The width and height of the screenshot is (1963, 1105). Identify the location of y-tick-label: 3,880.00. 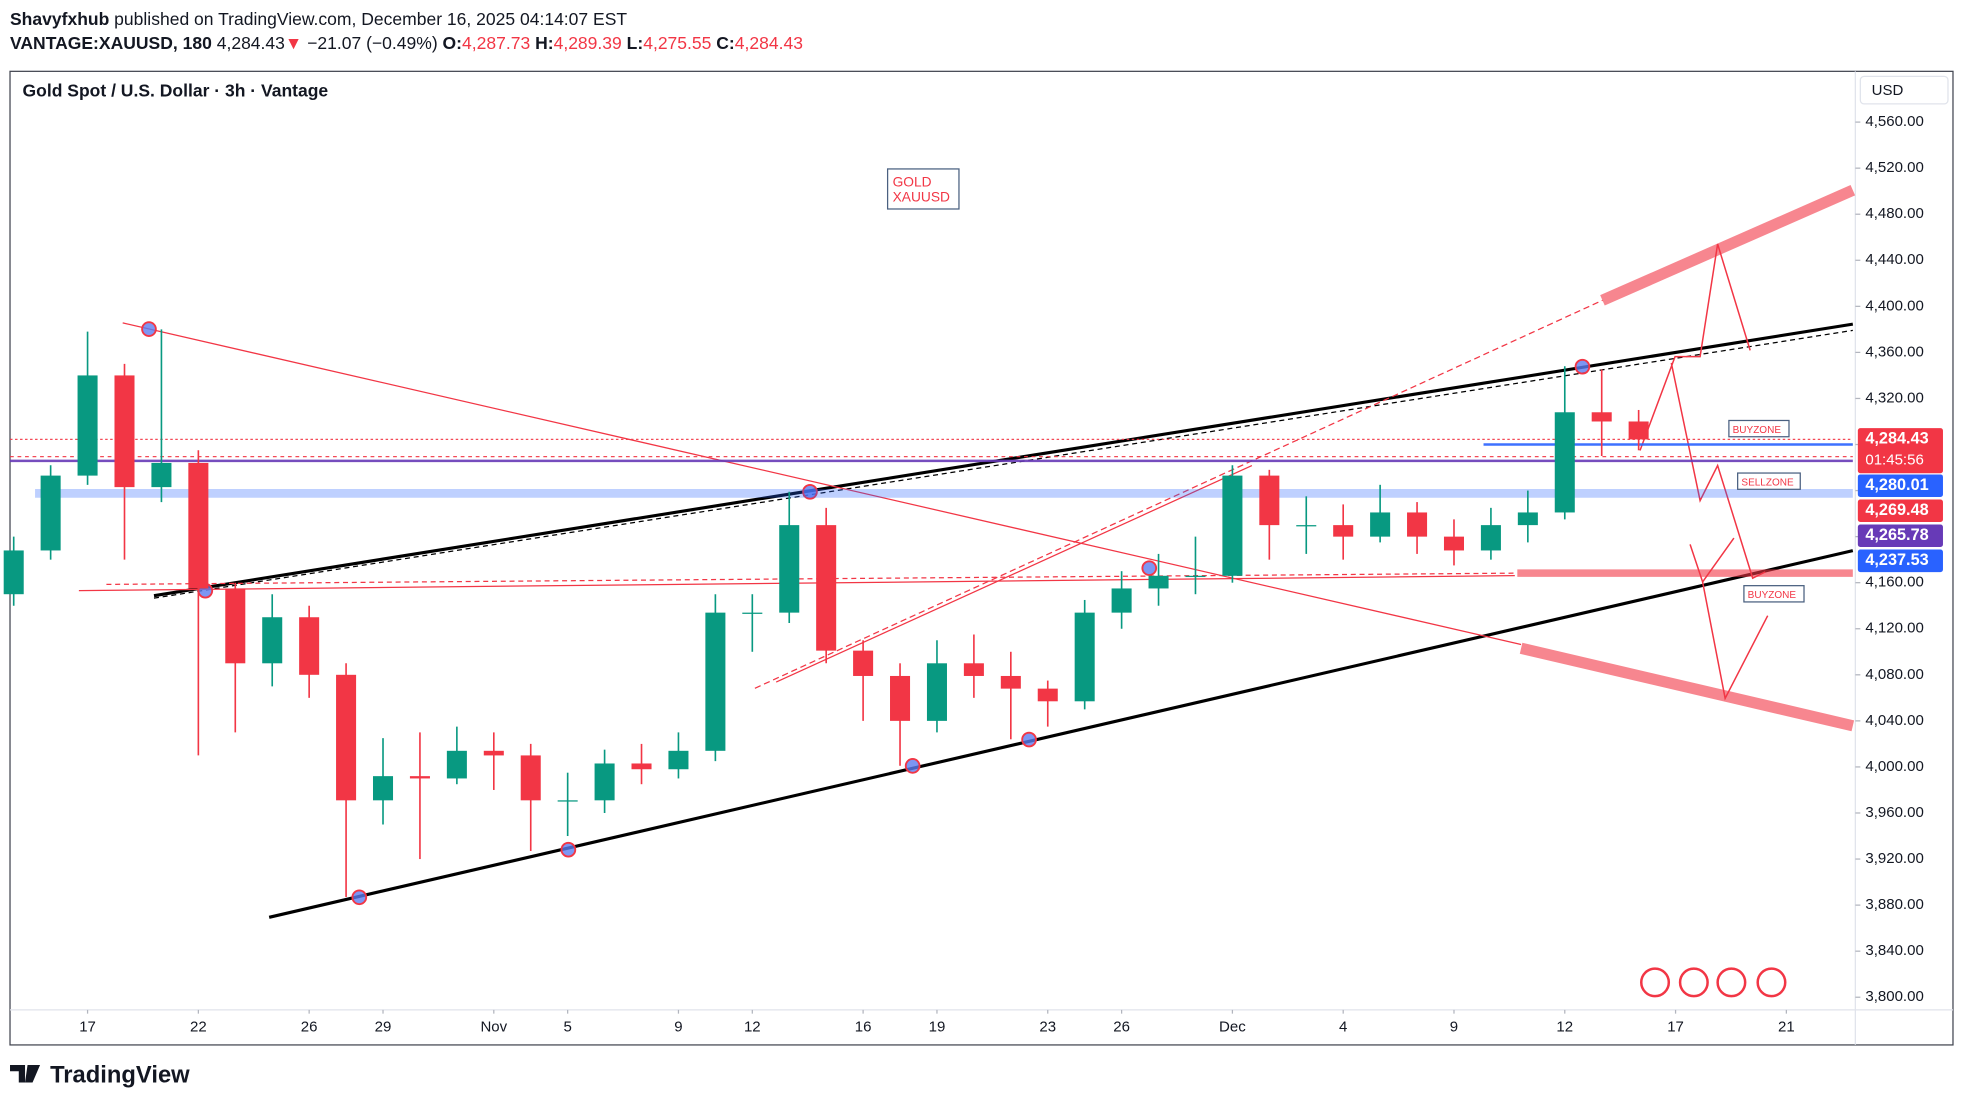
(1894, 904).